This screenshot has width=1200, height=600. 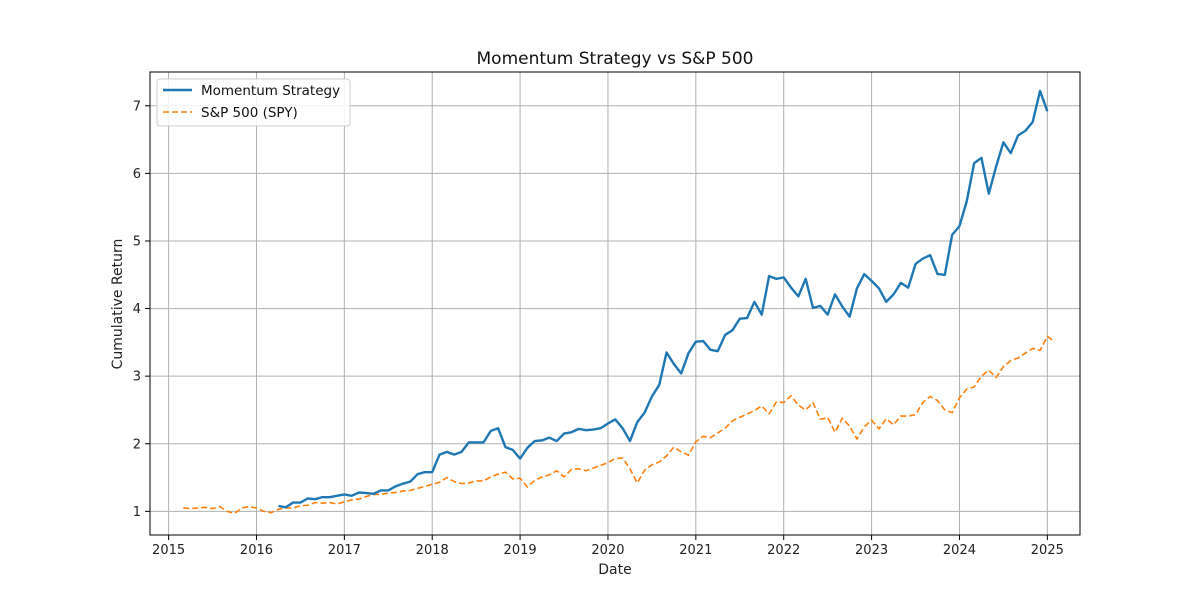 I want to click on y-axis-label: Cumulative Return, so click(x=118, y=304).